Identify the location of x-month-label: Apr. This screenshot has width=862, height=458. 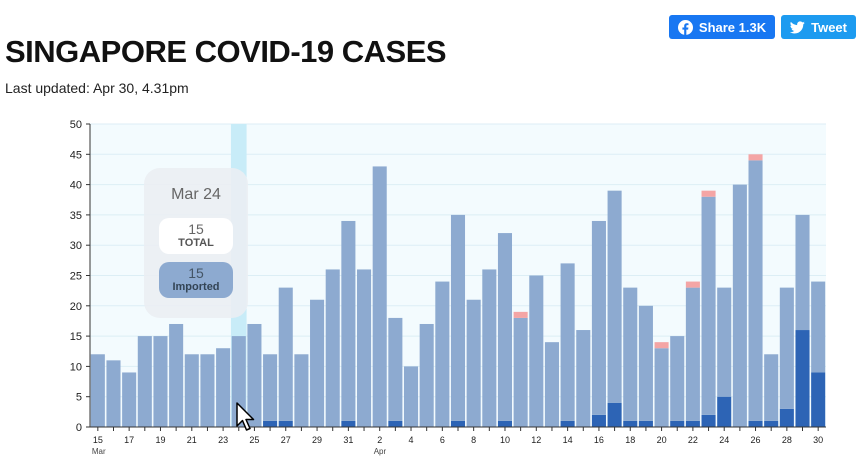
(380, 451).